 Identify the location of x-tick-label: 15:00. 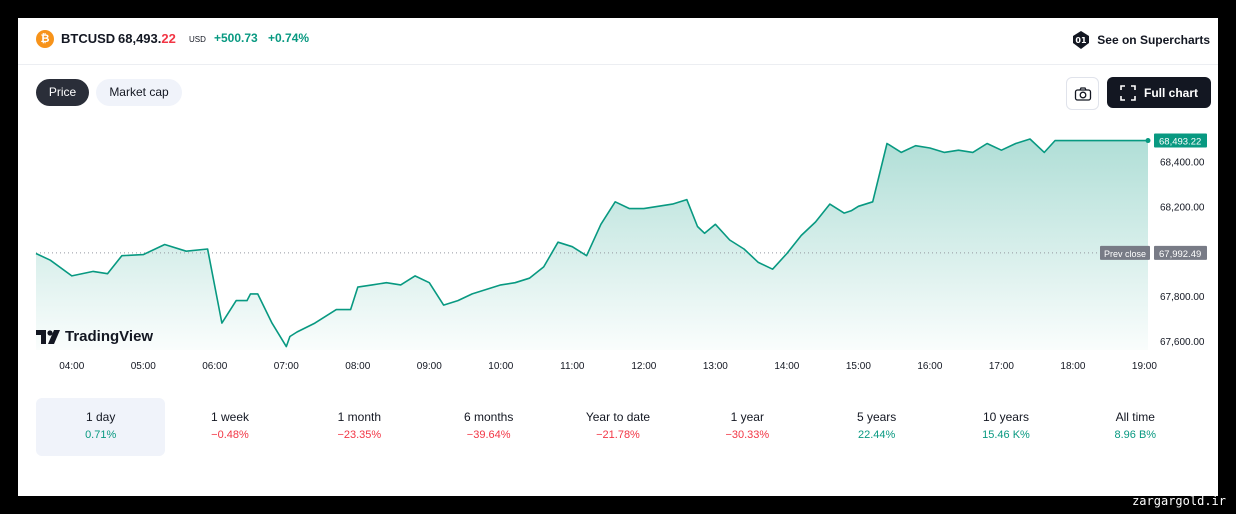
(858, 366).